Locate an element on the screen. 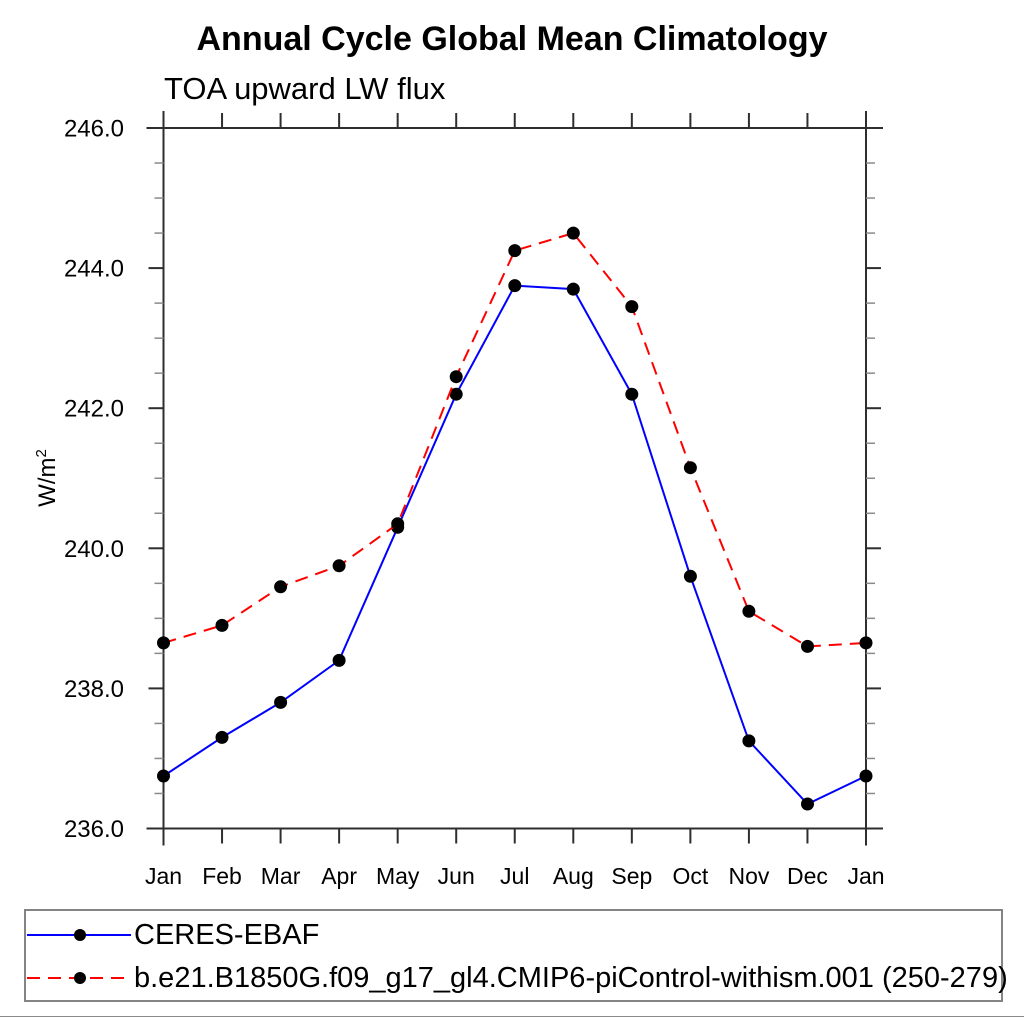 This screenshot has height=1024, width=1024. x-tick-label: Apr is located at coordinates (339, 876).